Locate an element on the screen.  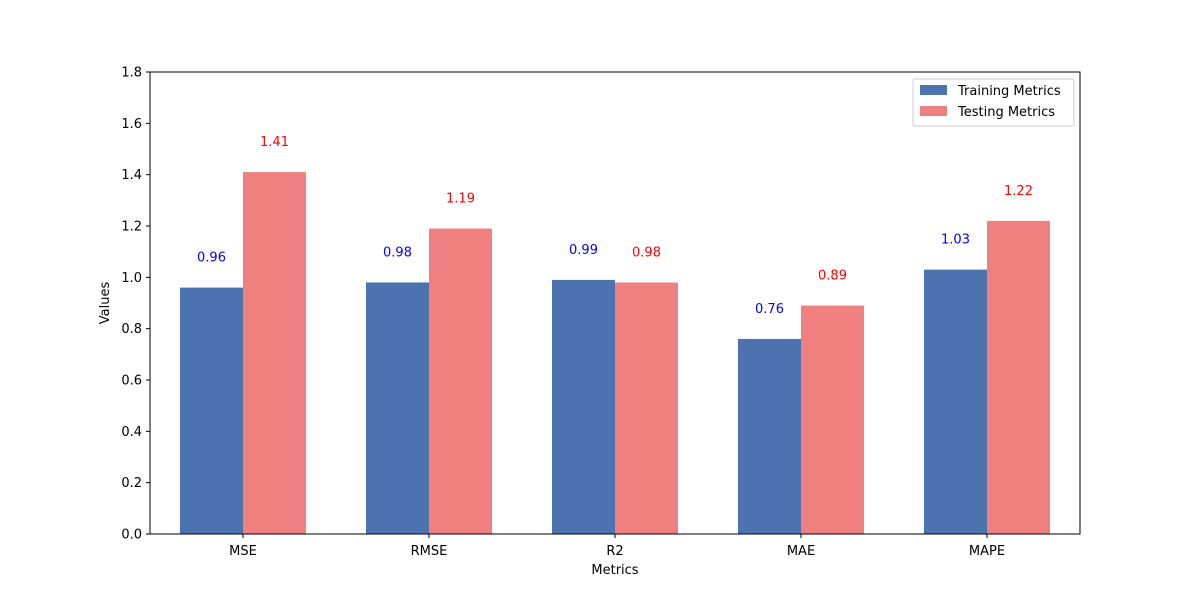
y-tick-label: 0.4 is located at coordinates (131, 432).